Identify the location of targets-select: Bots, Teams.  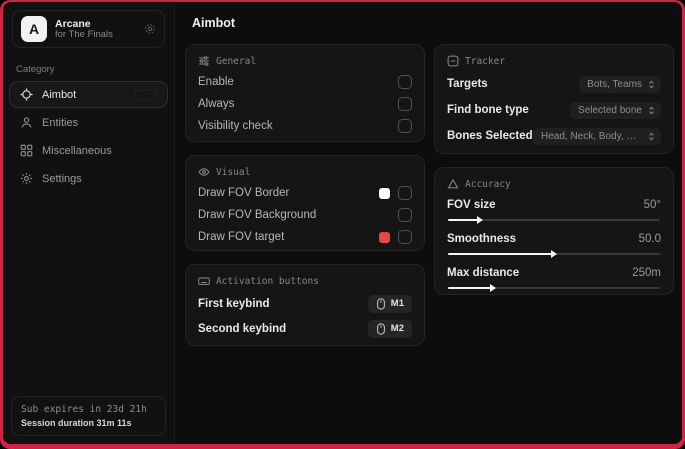
(620, 84).